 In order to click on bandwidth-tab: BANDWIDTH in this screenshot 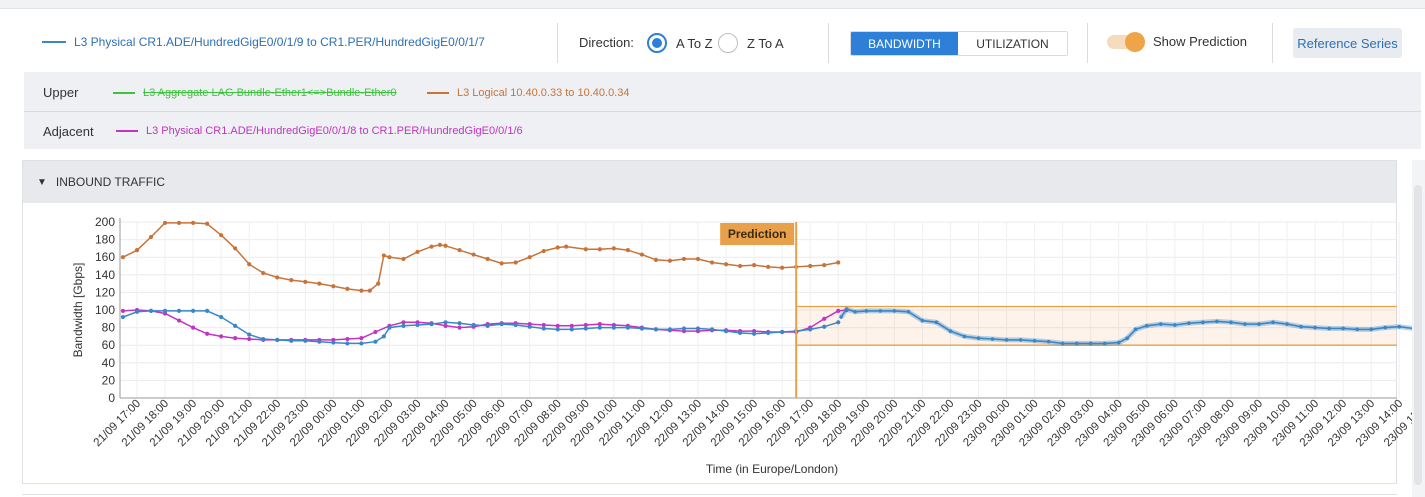, I will do `click(904, 43)`.